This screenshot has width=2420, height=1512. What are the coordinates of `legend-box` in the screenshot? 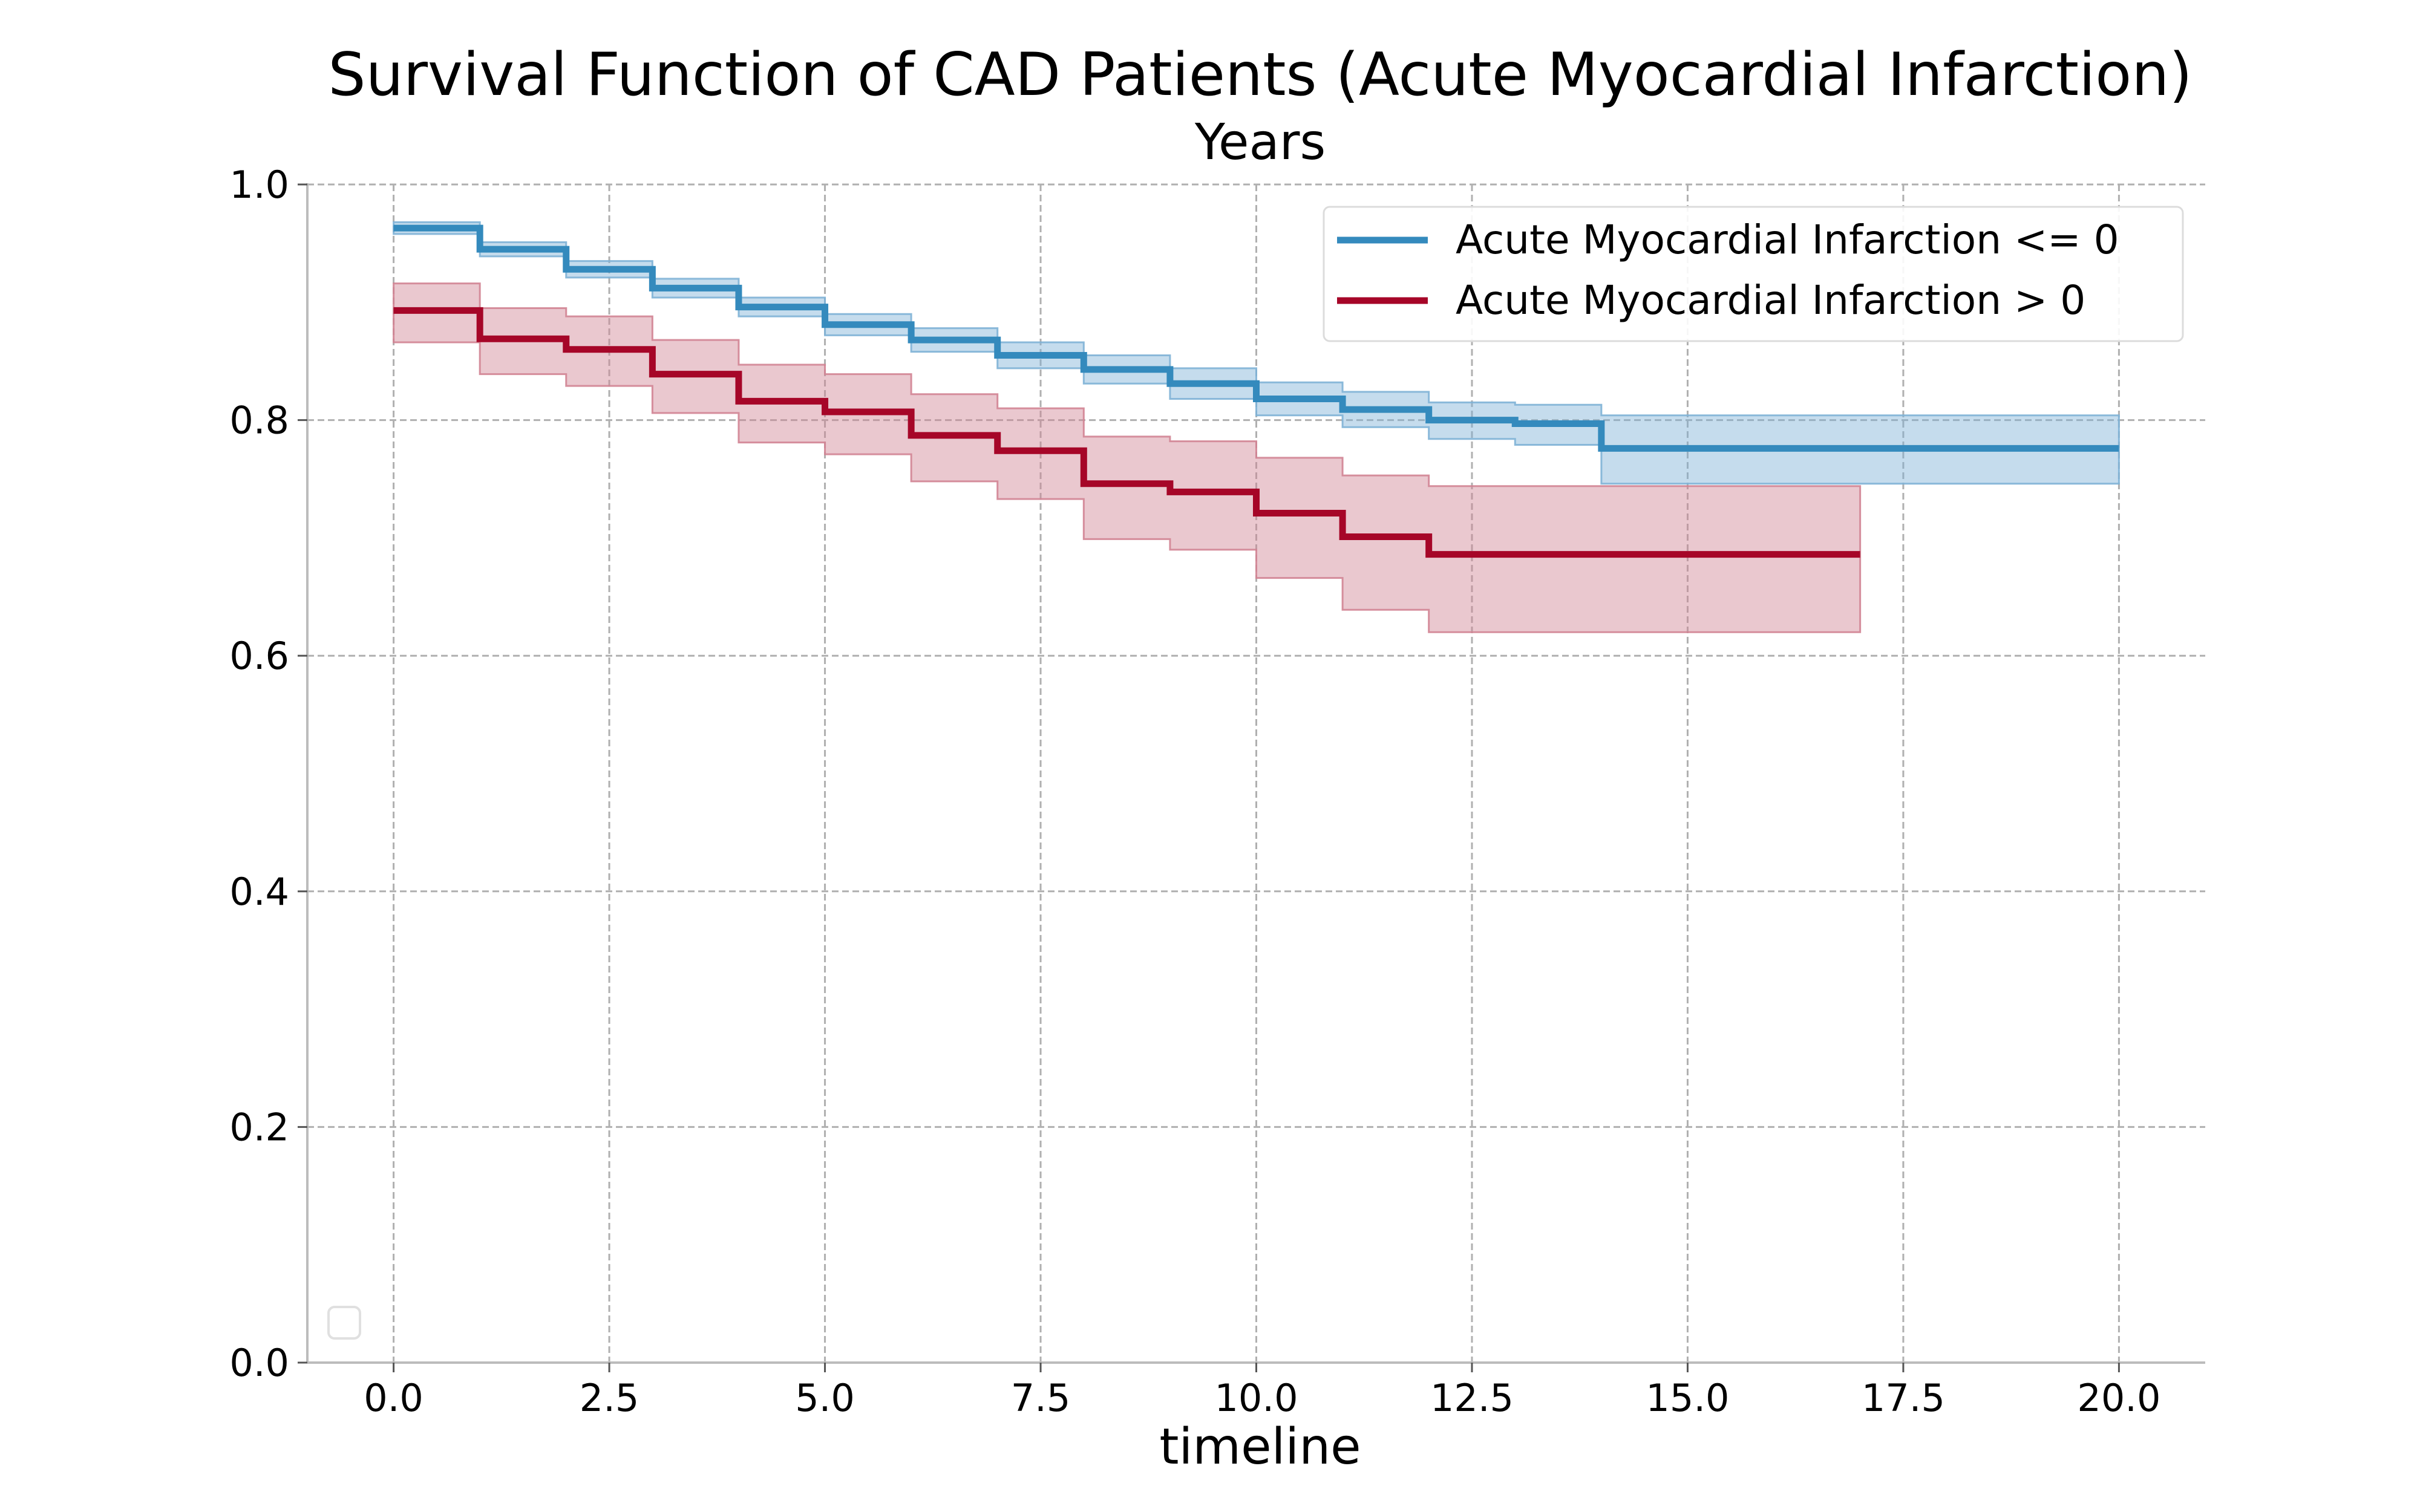 It's located at (1753, 274).